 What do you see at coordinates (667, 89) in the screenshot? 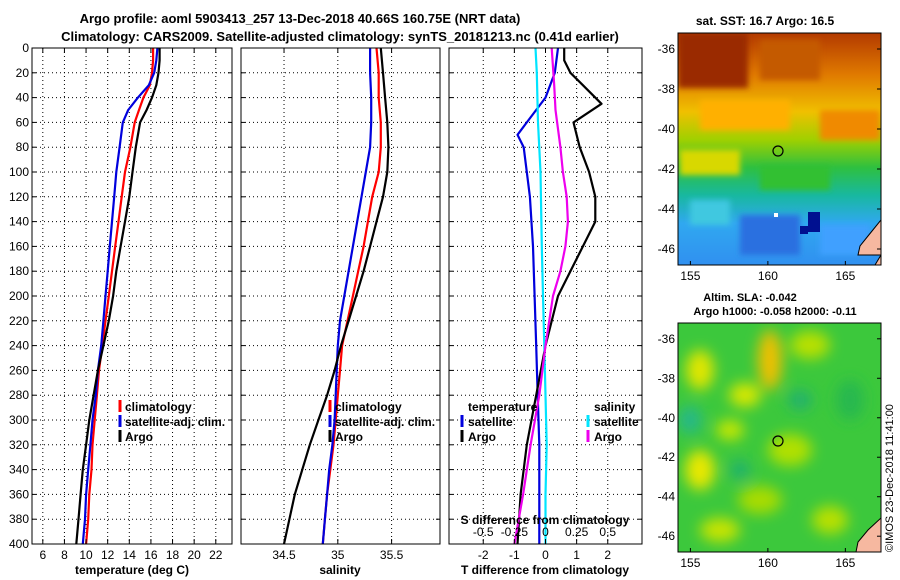
I see `map-y-tick-label: -38` at bounding box center [667, 89].